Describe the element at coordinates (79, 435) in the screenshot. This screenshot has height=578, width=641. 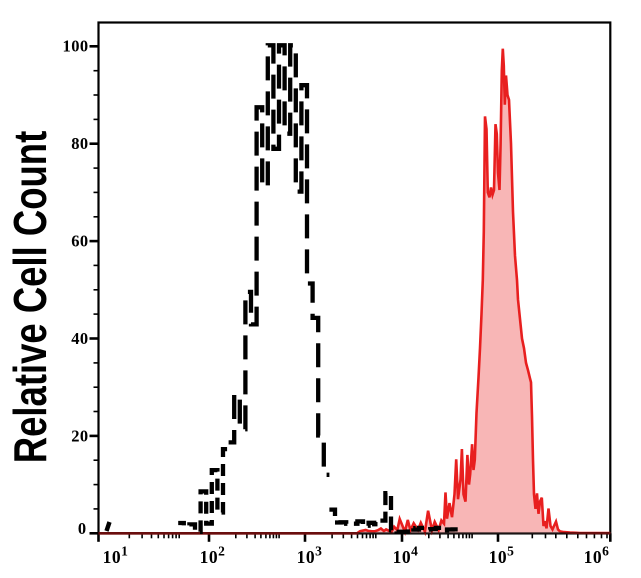
I see `svg-text: 20` at that location.